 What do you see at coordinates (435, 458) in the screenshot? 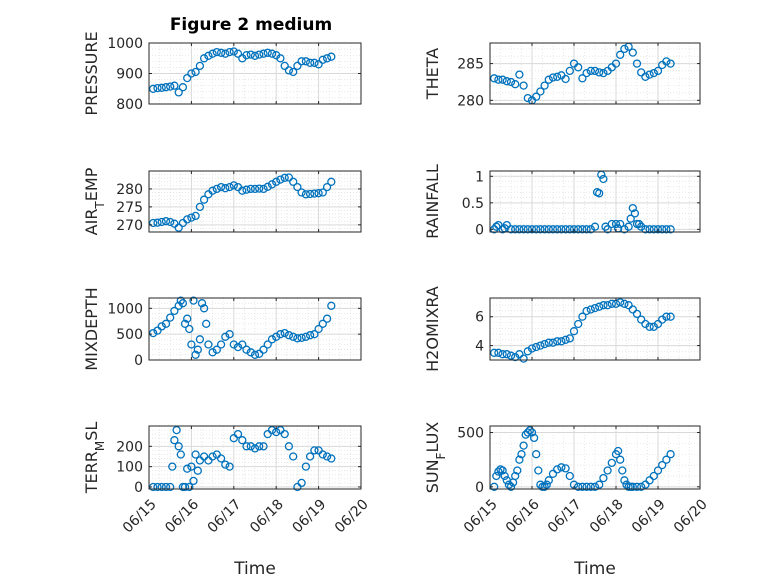
I see `y-axis-label: SUNFLUX` at bounding box center [435, 458].